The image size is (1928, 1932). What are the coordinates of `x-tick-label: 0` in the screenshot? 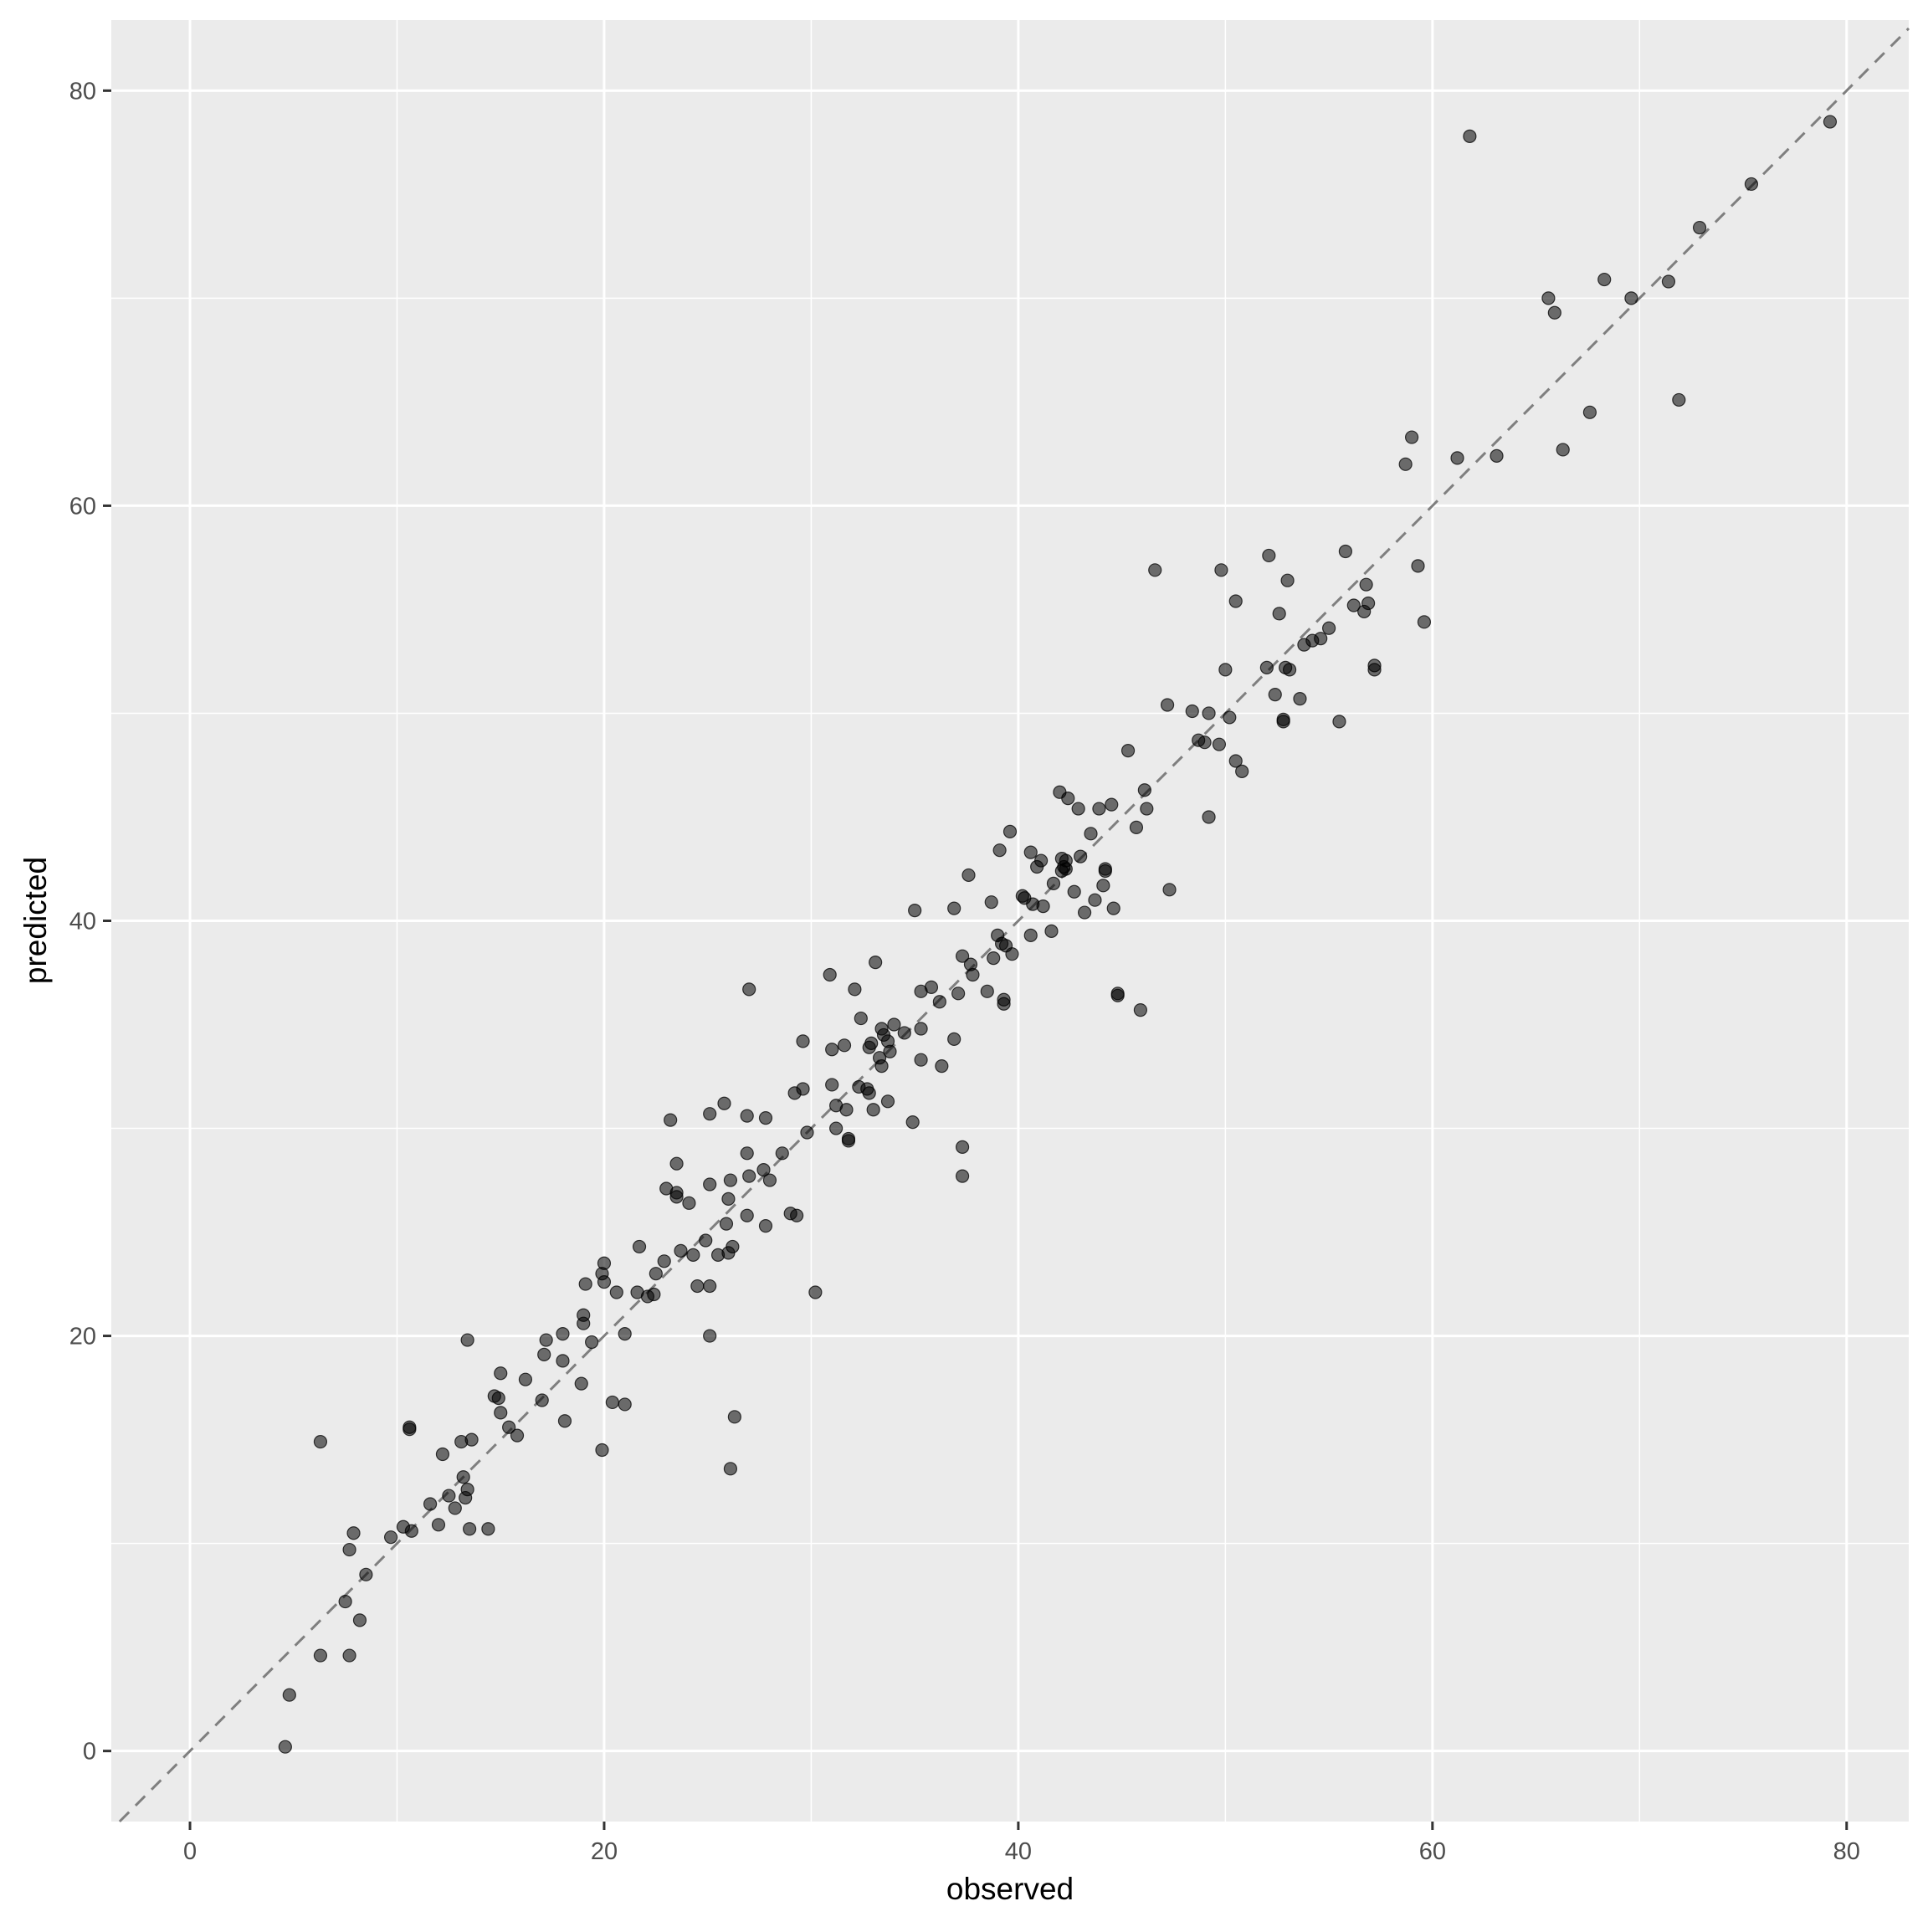 It's located at (190, 1851).